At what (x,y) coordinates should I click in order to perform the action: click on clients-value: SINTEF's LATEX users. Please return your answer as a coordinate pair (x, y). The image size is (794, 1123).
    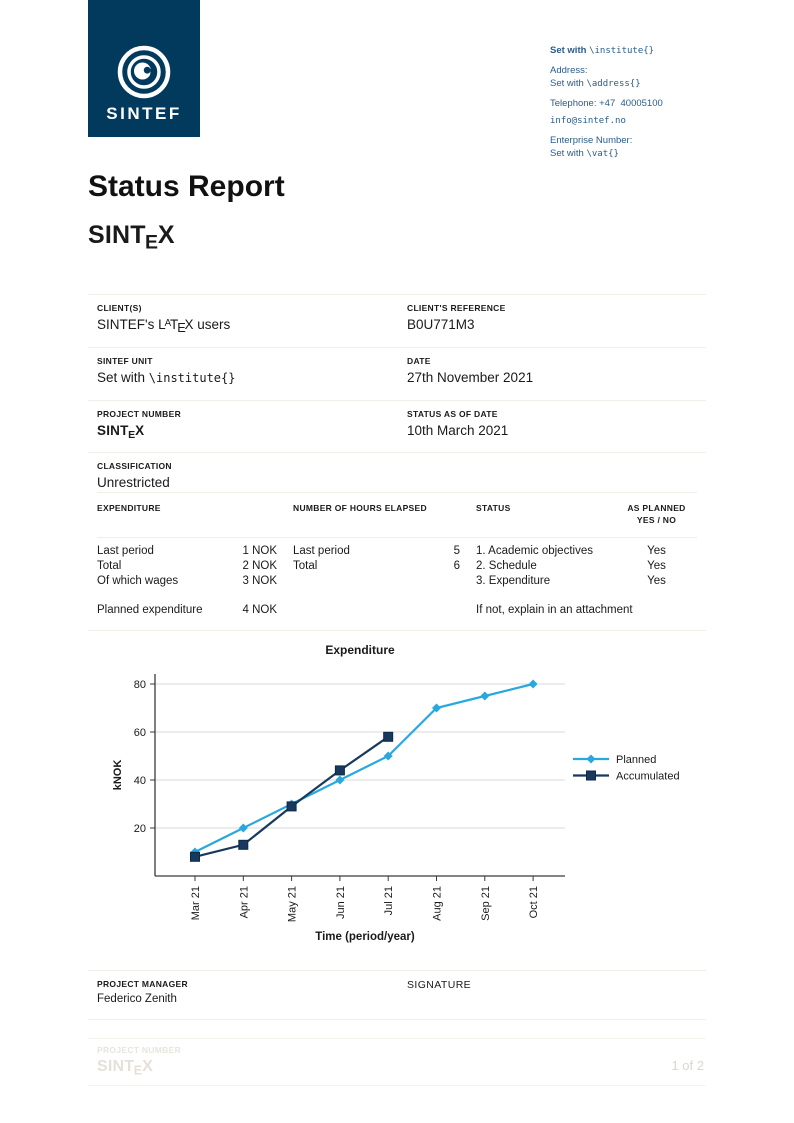
    Looking at the image, I should click on (164, 326).